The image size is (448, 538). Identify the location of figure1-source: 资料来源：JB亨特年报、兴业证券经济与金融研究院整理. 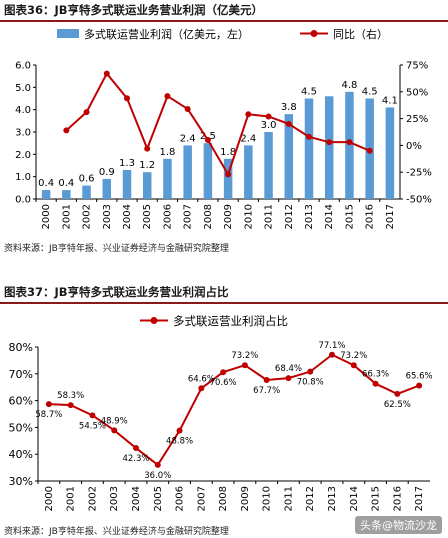
(116, 249).